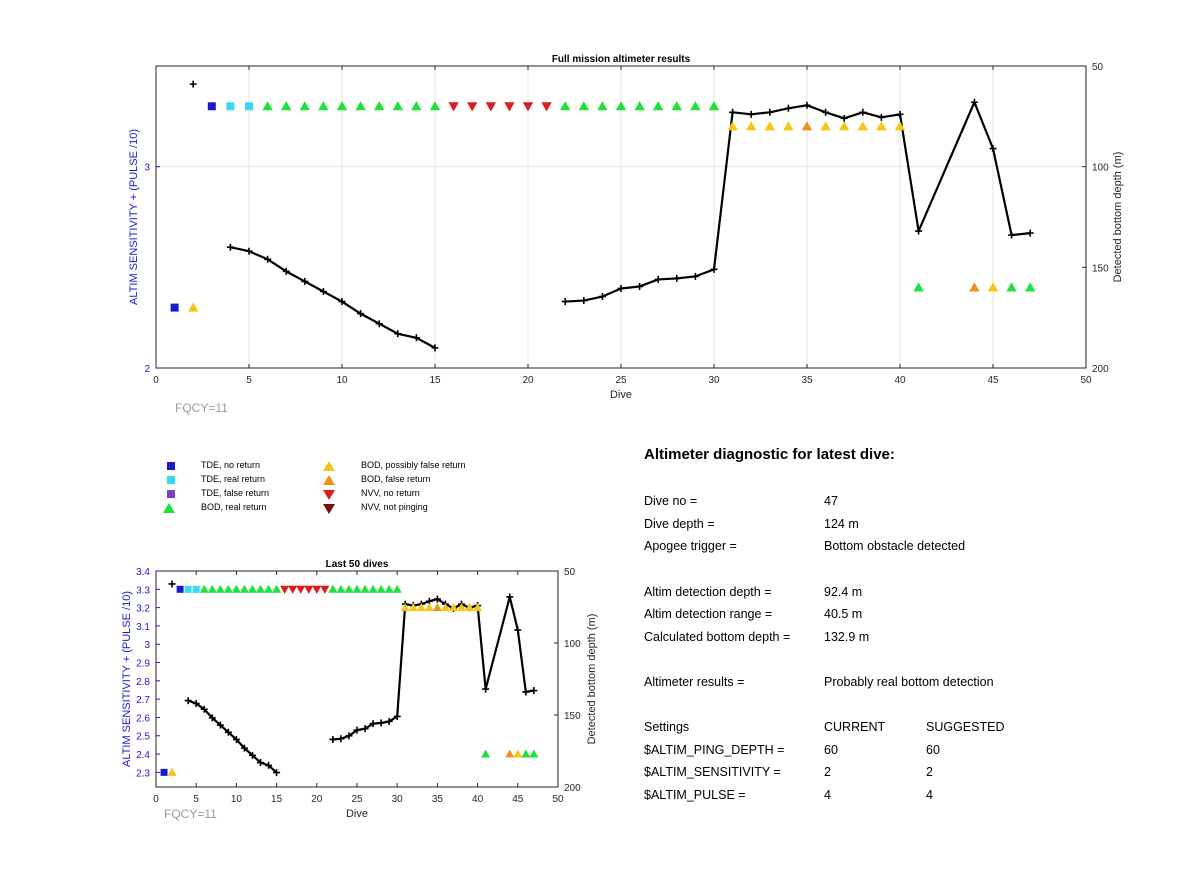 The height and width of the screenshot is (885, 1200). What do you see at coordinates (895, 546) in the screenshot?
I see `diagnostic-value: Bottom obstacle detected` at bounding box center [895, 546].